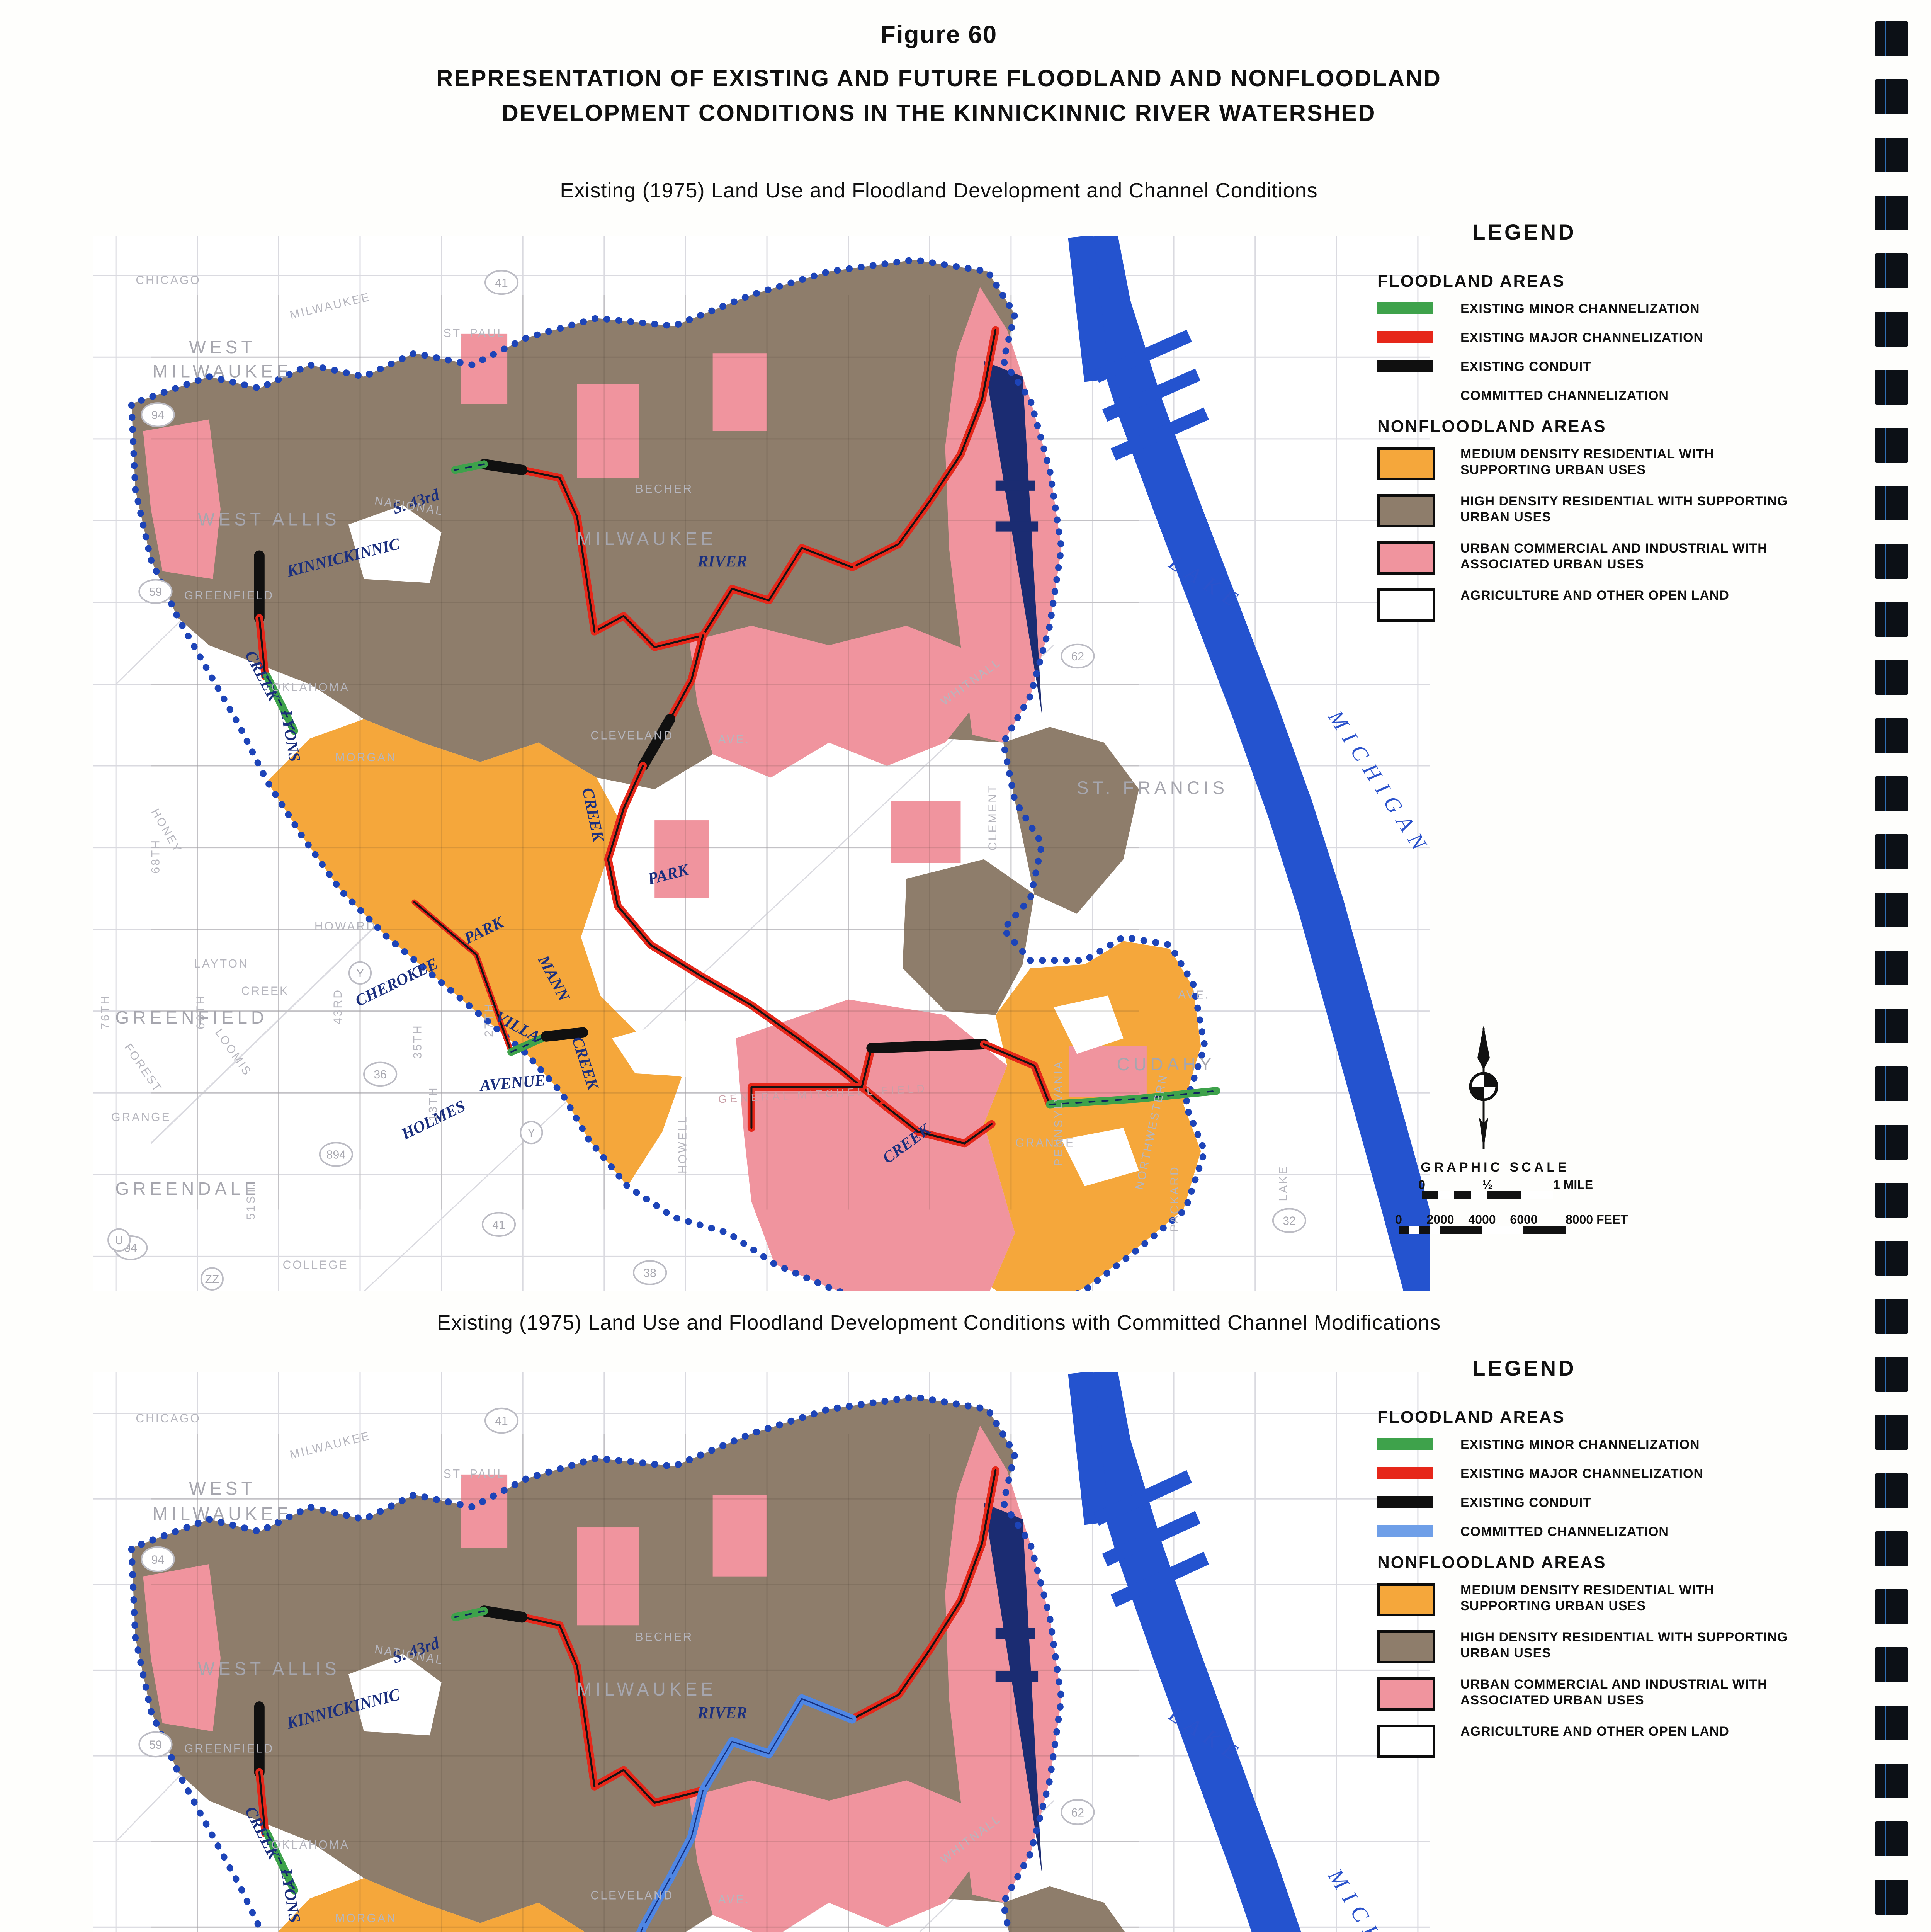 The width and height of the screenshot is (1931, 1932). What do you see at coordinates (632, 735) in the screenshot?
I see `map-label-cleveland: CLEVELAND` at bounding box center [632, 735].